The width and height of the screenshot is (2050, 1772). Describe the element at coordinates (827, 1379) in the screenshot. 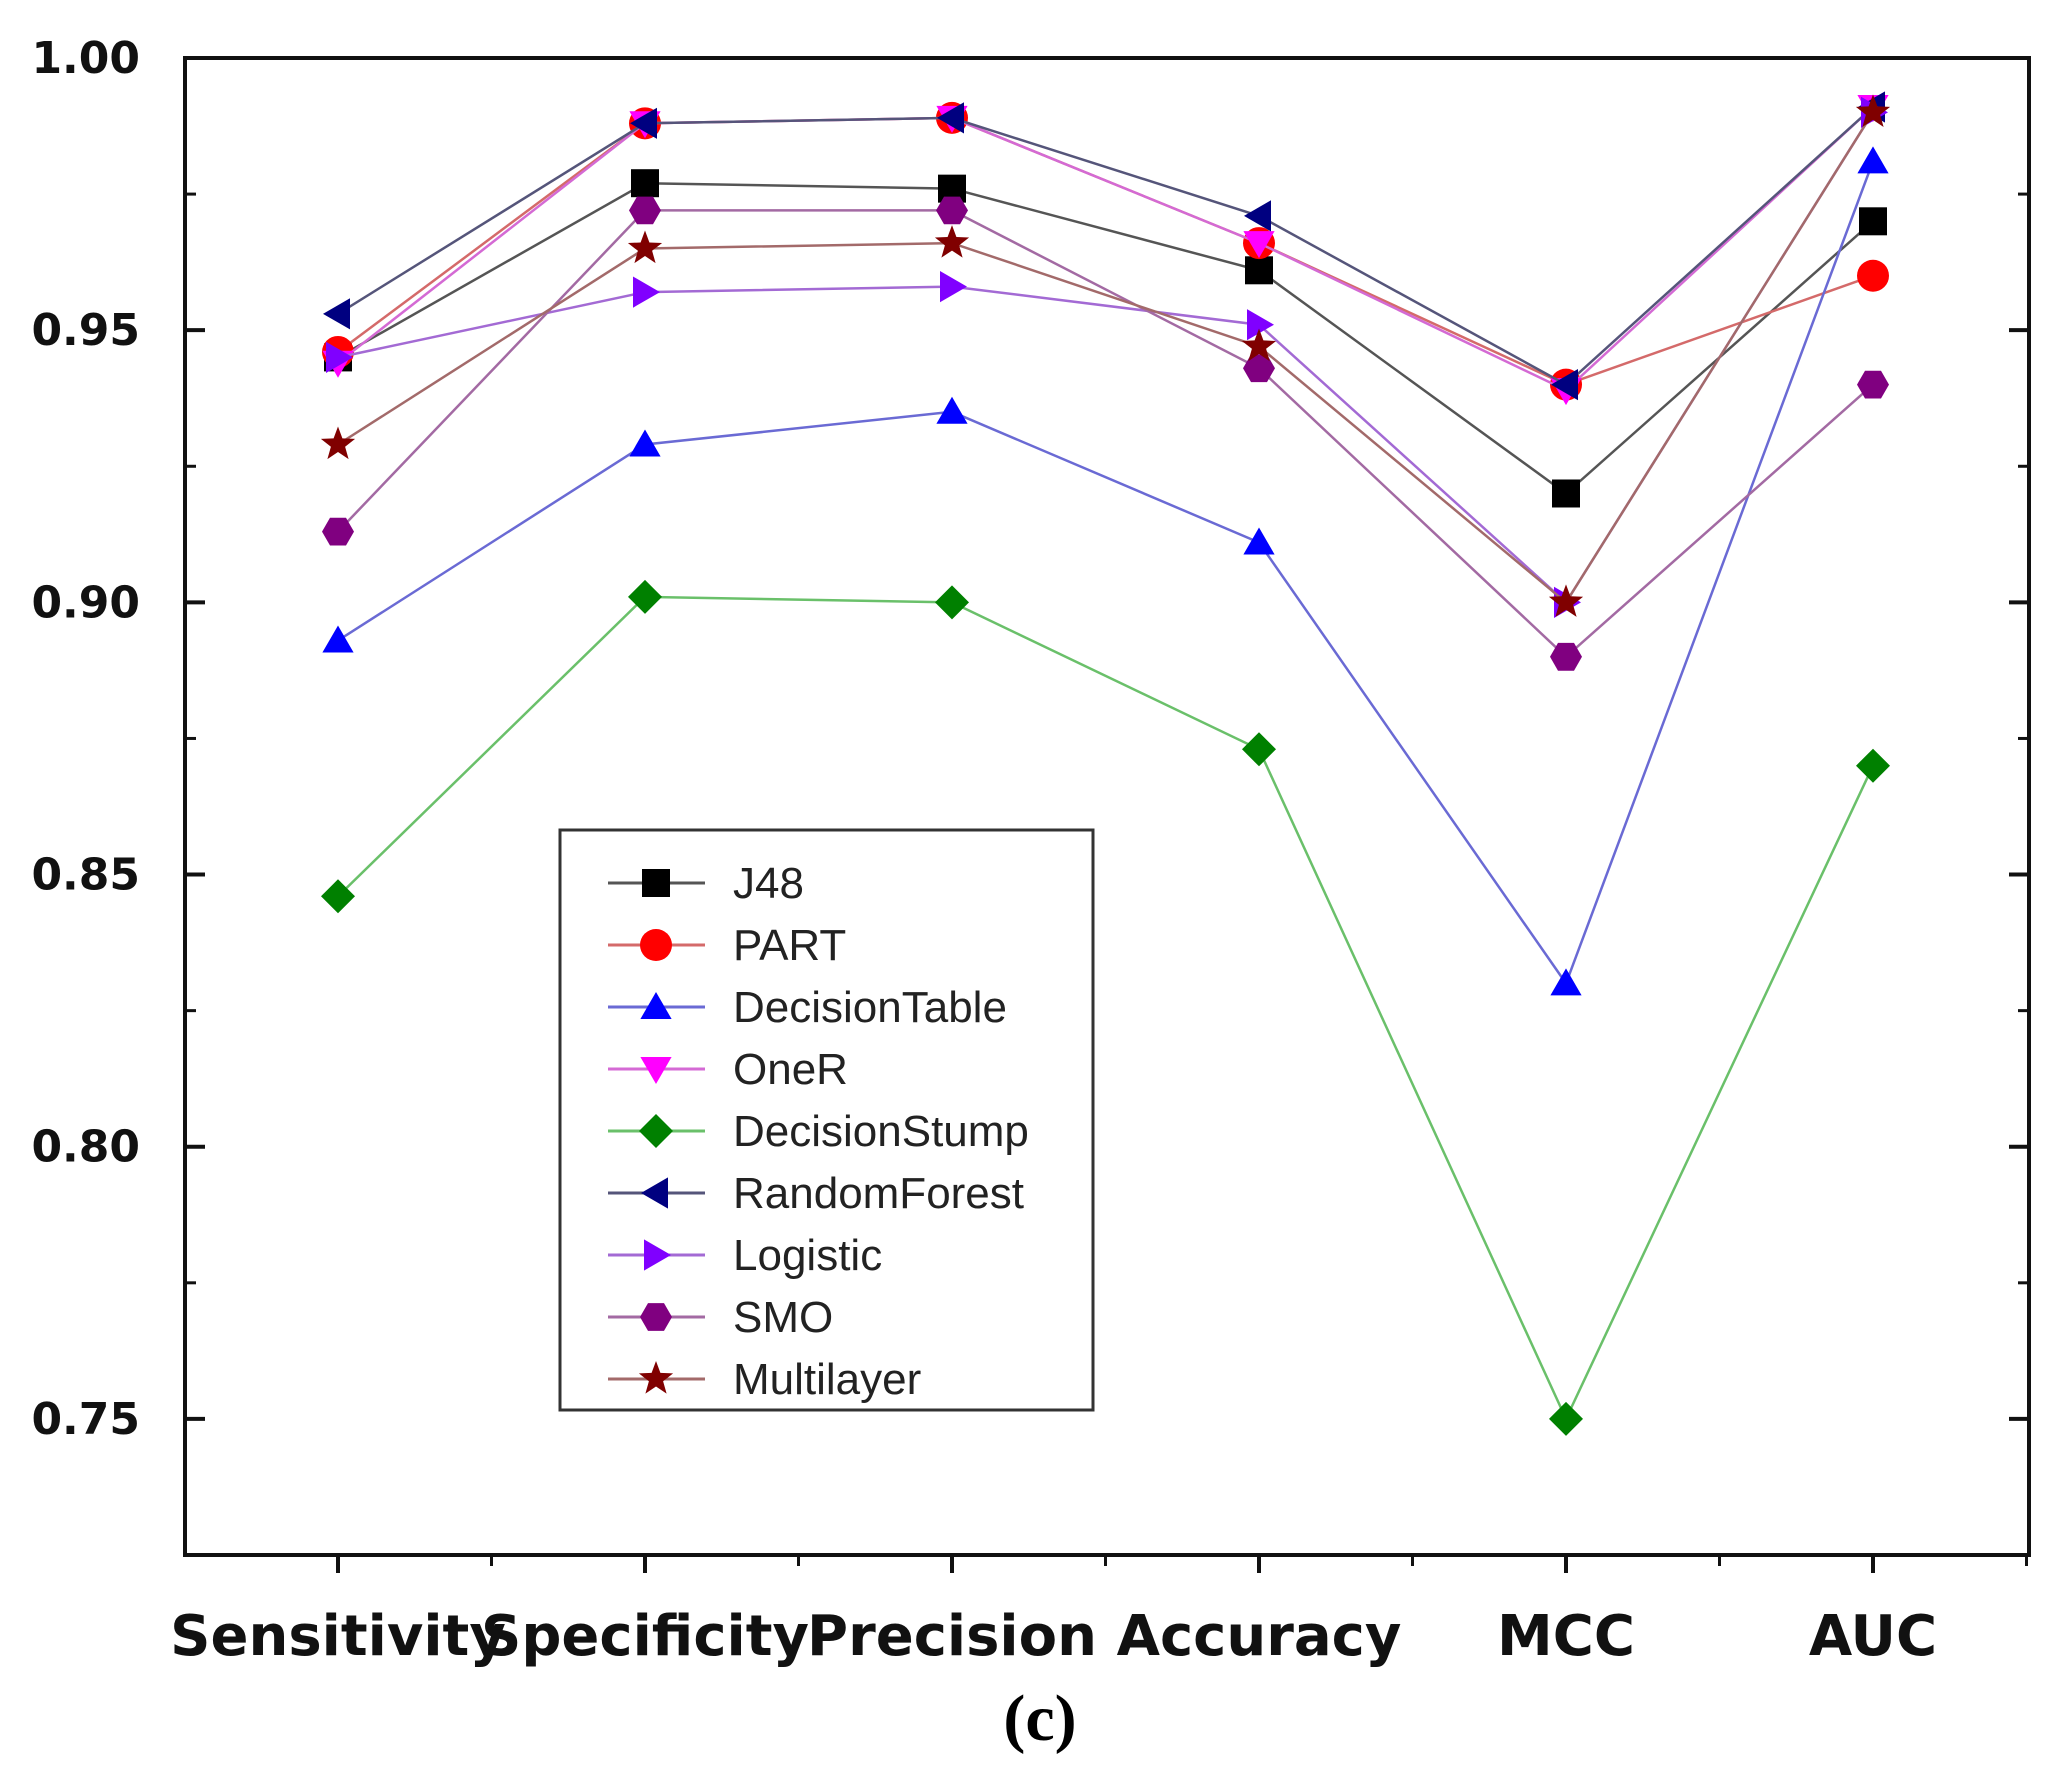

I see `legend-label: Multilayer` at that location.